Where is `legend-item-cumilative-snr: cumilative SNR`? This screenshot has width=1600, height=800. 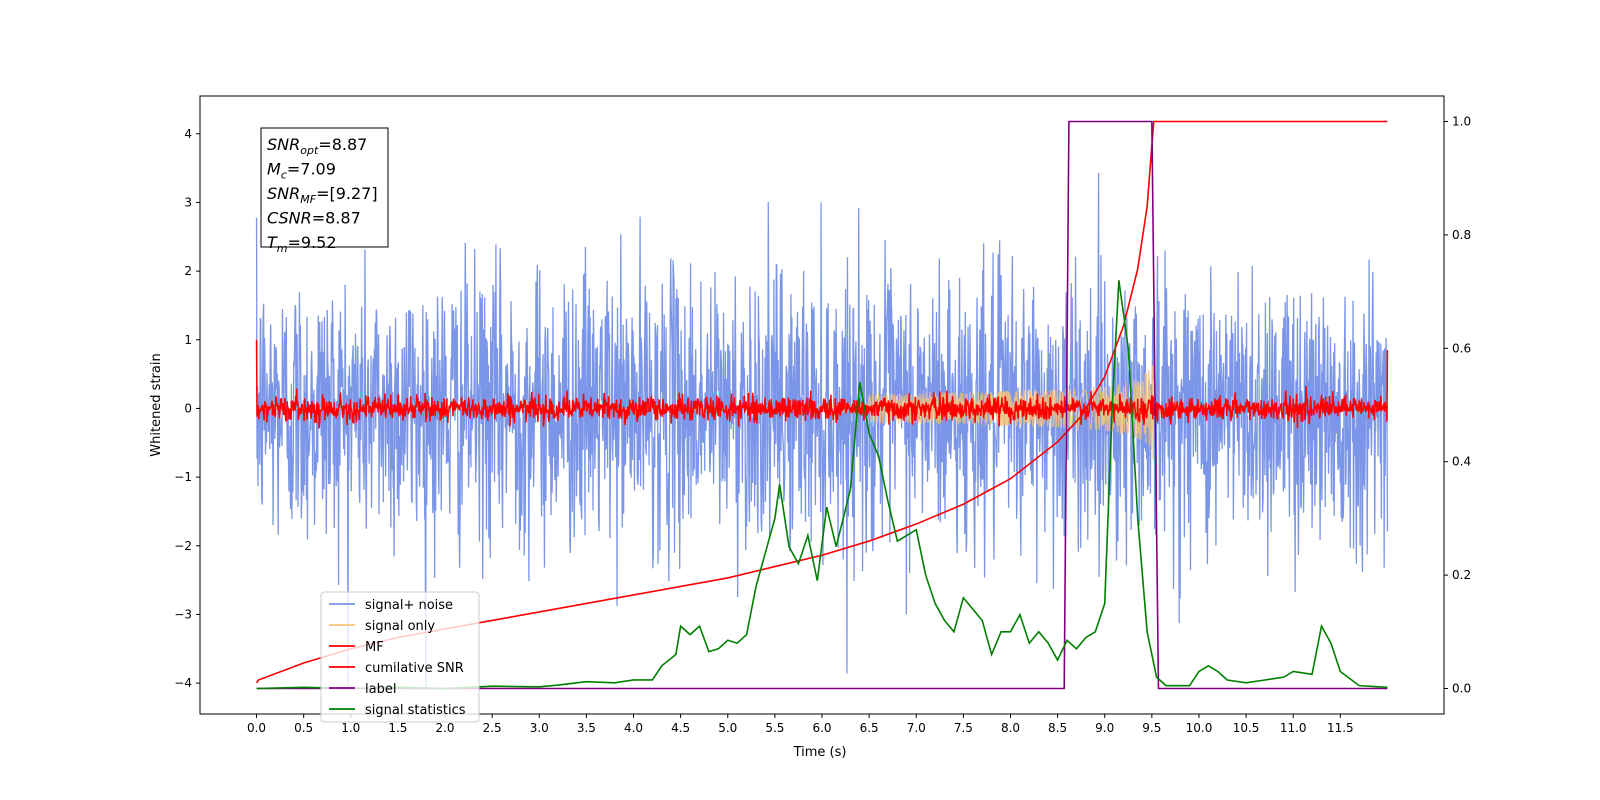
legend-item-cumilative-snr: cumilative SNR is located at coordinates (396, 668).